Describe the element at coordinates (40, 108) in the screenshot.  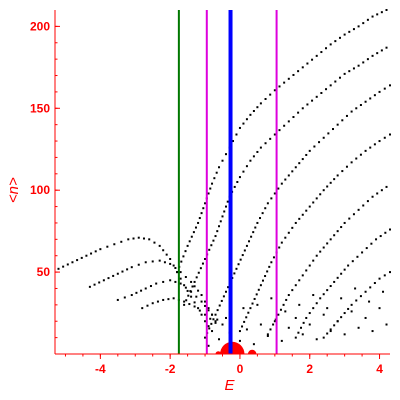
I see `y-tick-label: 150` at that location.